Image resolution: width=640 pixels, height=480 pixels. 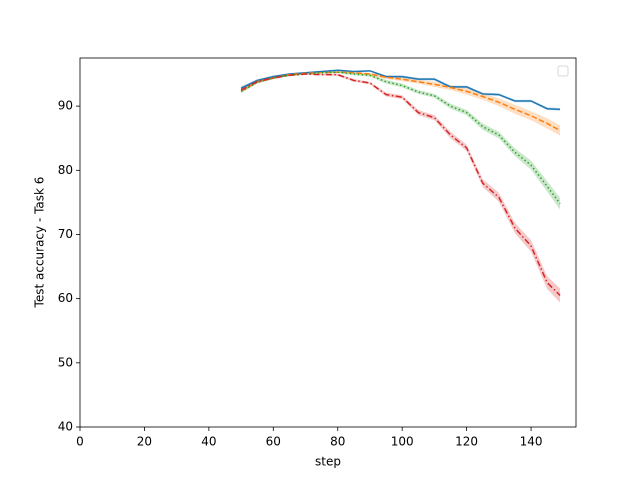 I want to click on x-tick-label: 80, so click(x=337, y=442).